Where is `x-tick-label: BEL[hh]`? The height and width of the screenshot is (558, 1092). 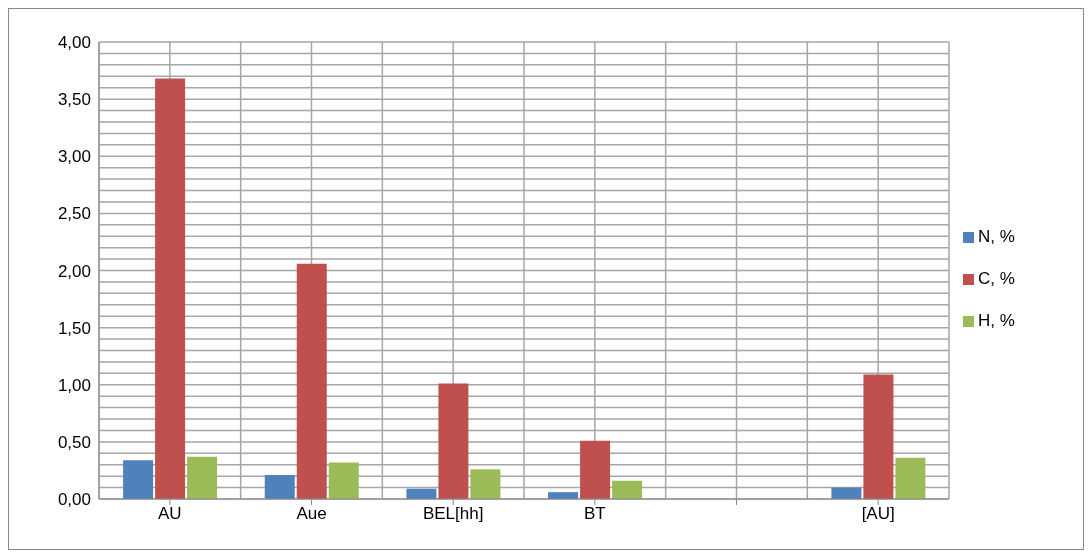 x-tick-label: BEL[hh] is located at coordinates (453, 514).